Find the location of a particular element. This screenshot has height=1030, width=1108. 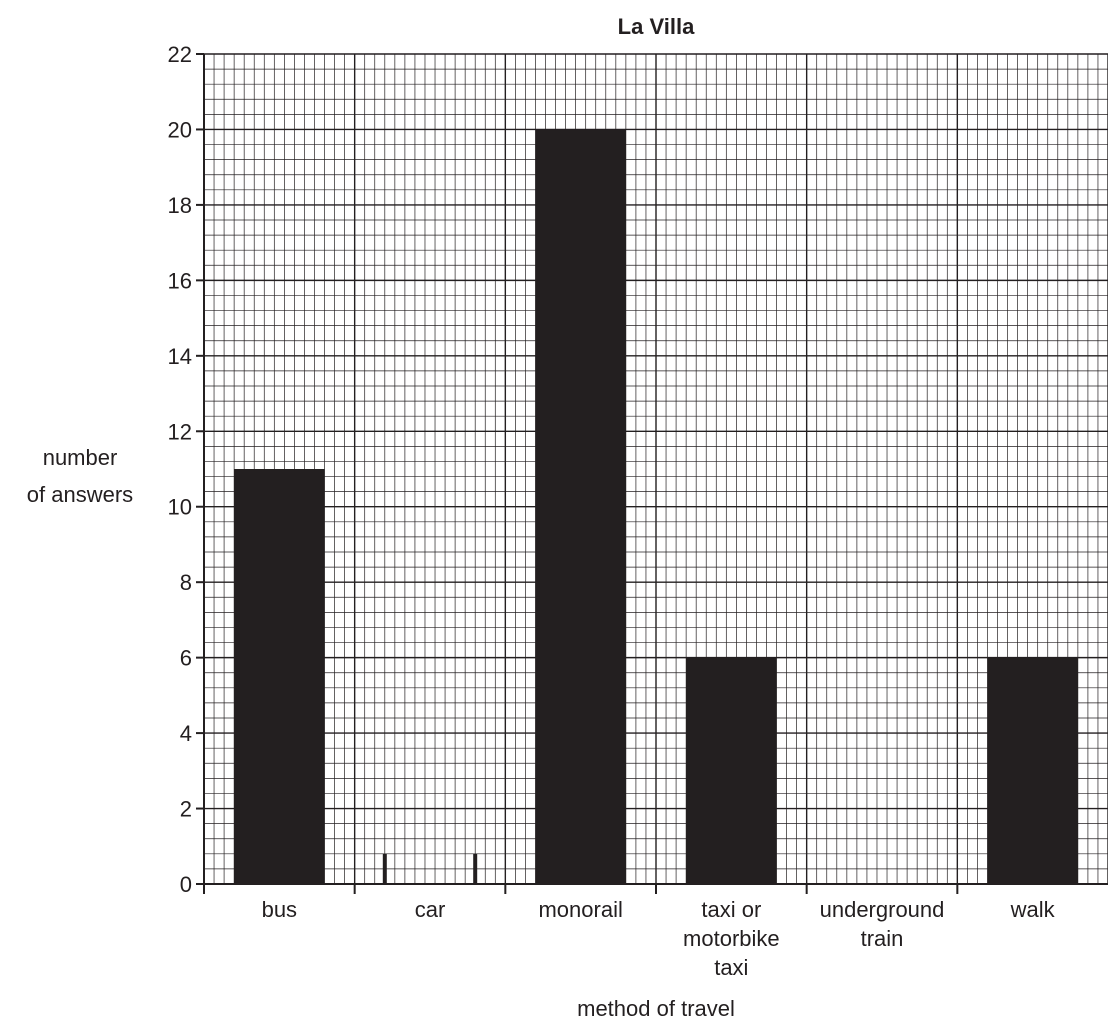

x-tick-label-line: motorbike is located at coordinates (731, 938).